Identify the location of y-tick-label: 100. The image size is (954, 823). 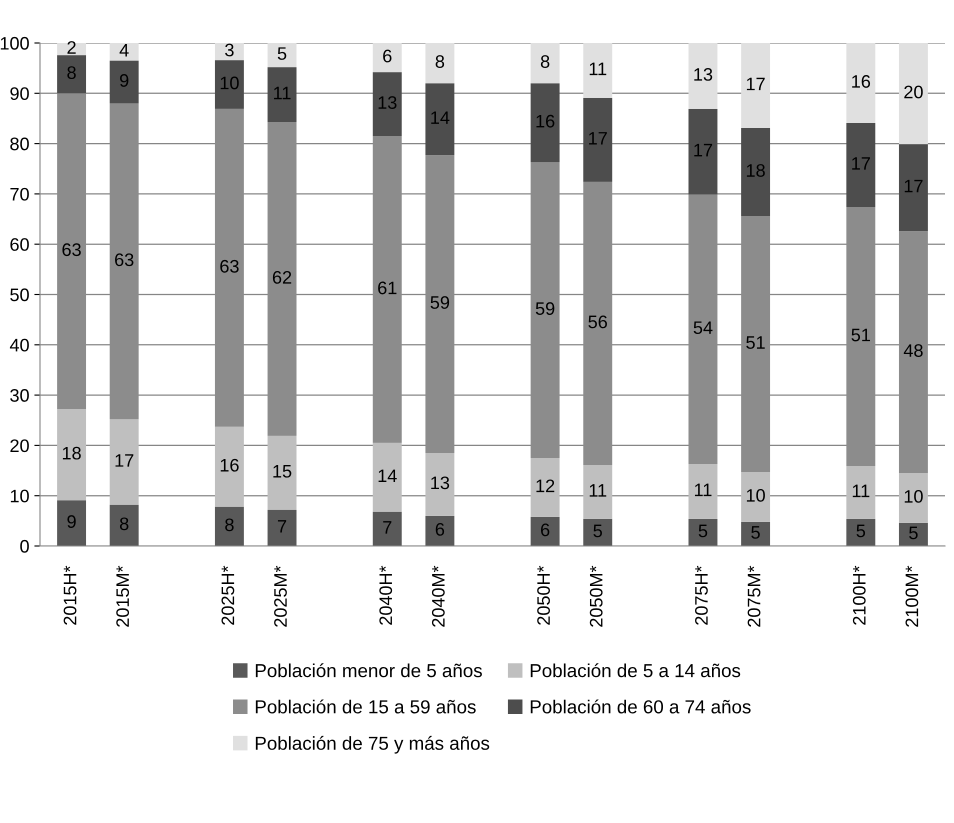
(14, 43).